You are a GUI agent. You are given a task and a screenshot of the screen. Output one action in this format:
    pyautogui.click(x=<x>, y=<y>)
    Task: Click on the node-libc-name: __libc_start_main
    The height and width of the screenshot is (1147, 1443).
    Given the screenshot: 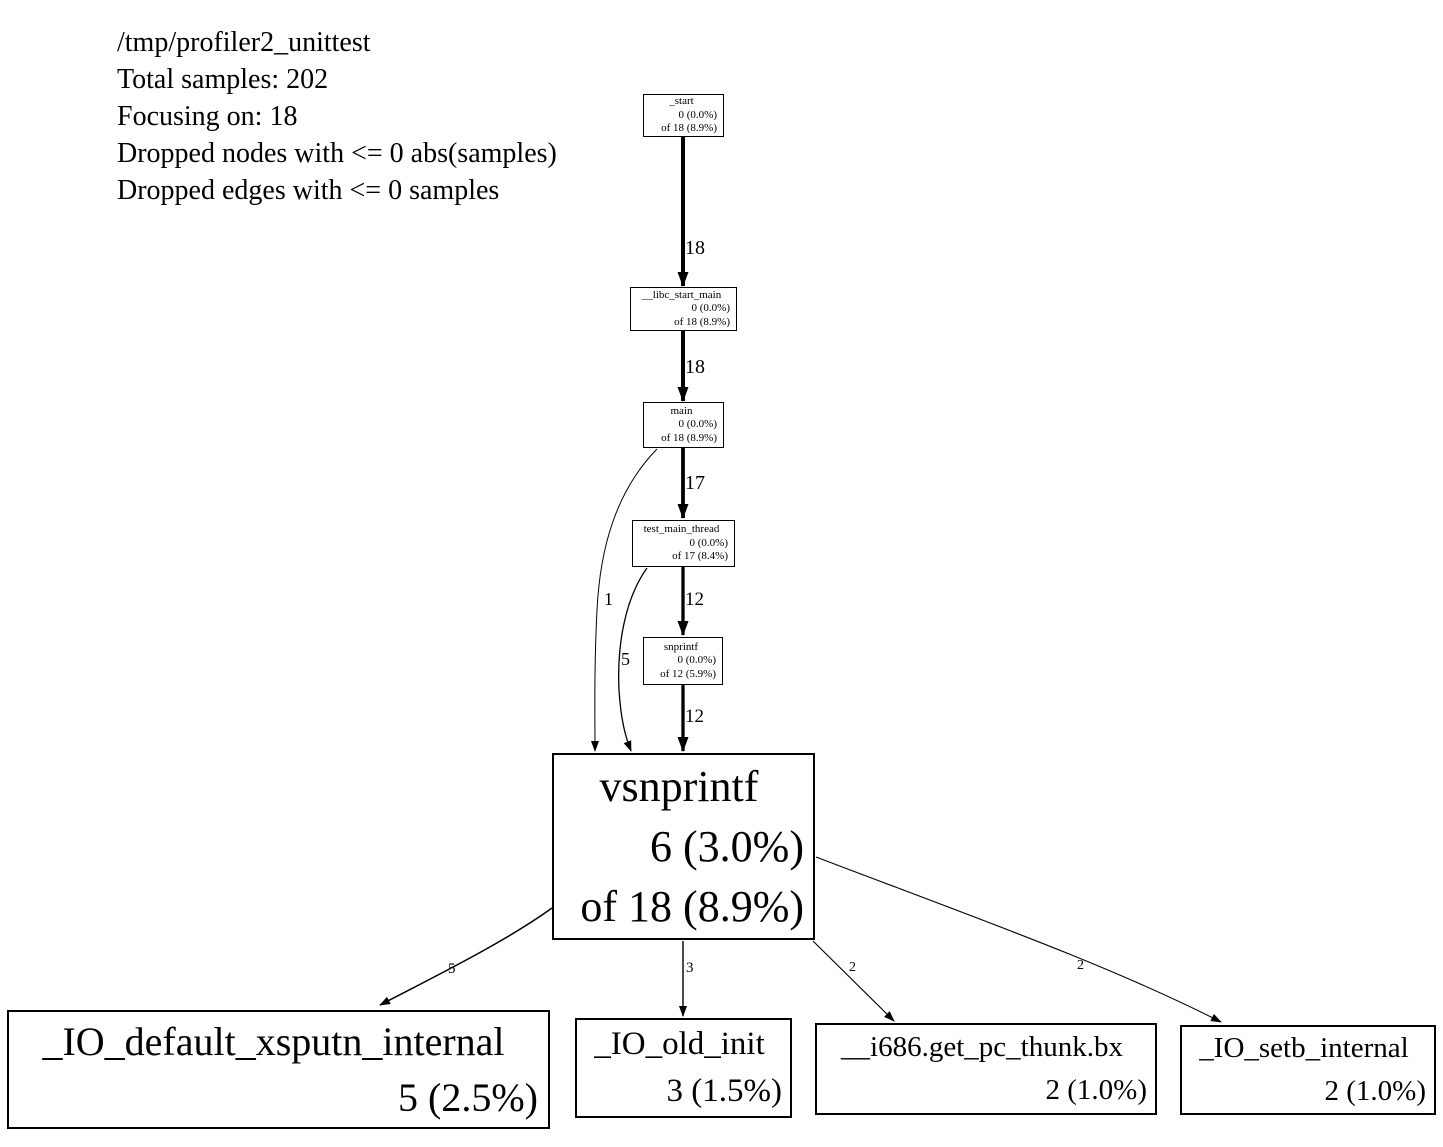 What is the action you would take?
    pyautogui.click(x=681, y=294)
    